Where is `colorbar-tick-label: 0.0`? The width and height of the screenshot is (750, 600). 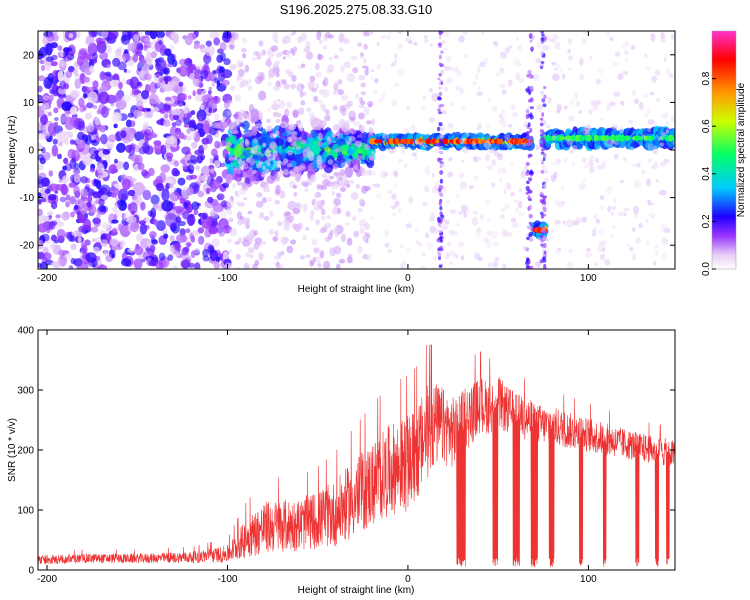 colorbar-tick-label: 0.0 is located at coordinates (706, 269).